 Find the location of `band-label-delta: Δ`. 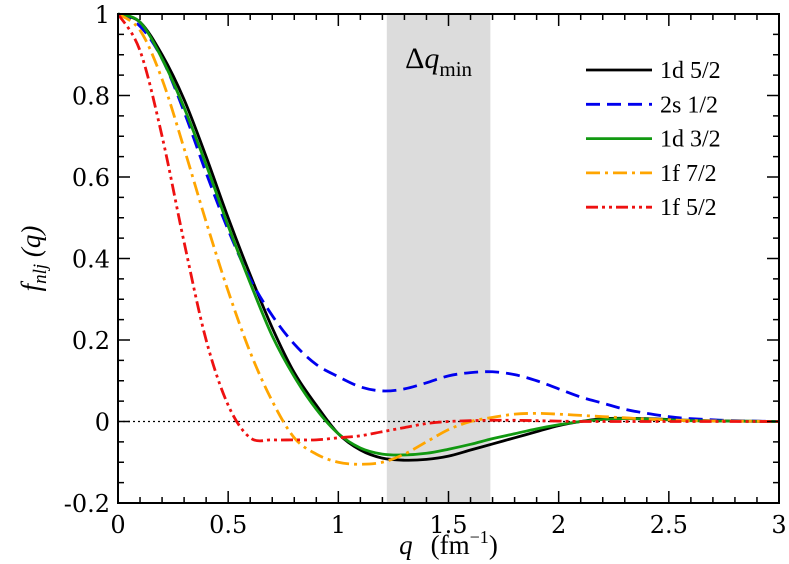

band-label-delta: Δ is located at coordinates (414, 58).